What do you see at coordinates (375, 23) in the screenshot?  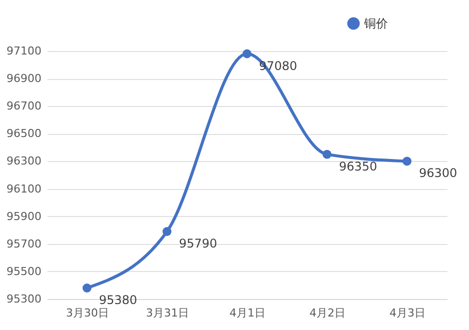 I see `legend-label: 铜价` at bounding box center [375, 23].